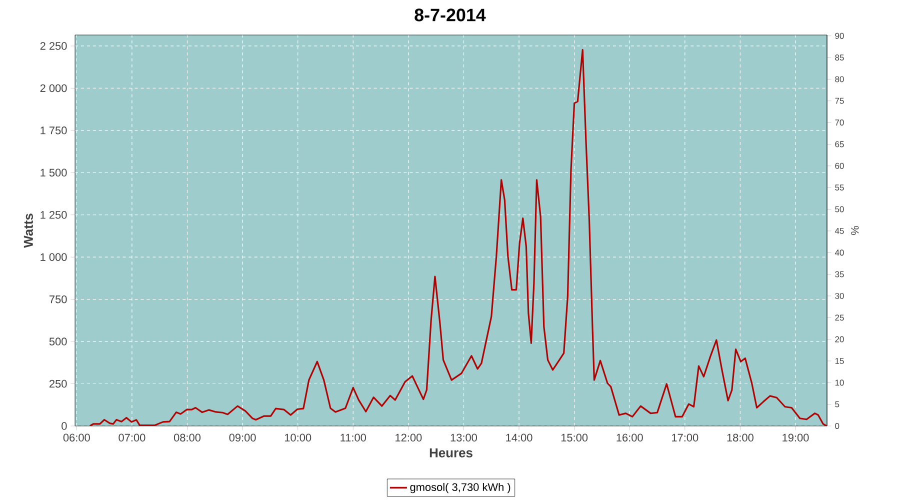 This screenshot has height=500, width=900. Describe the element at coordinates (76, 438) in the screenshot. I see `x-tick-label: 06:00` at that location.